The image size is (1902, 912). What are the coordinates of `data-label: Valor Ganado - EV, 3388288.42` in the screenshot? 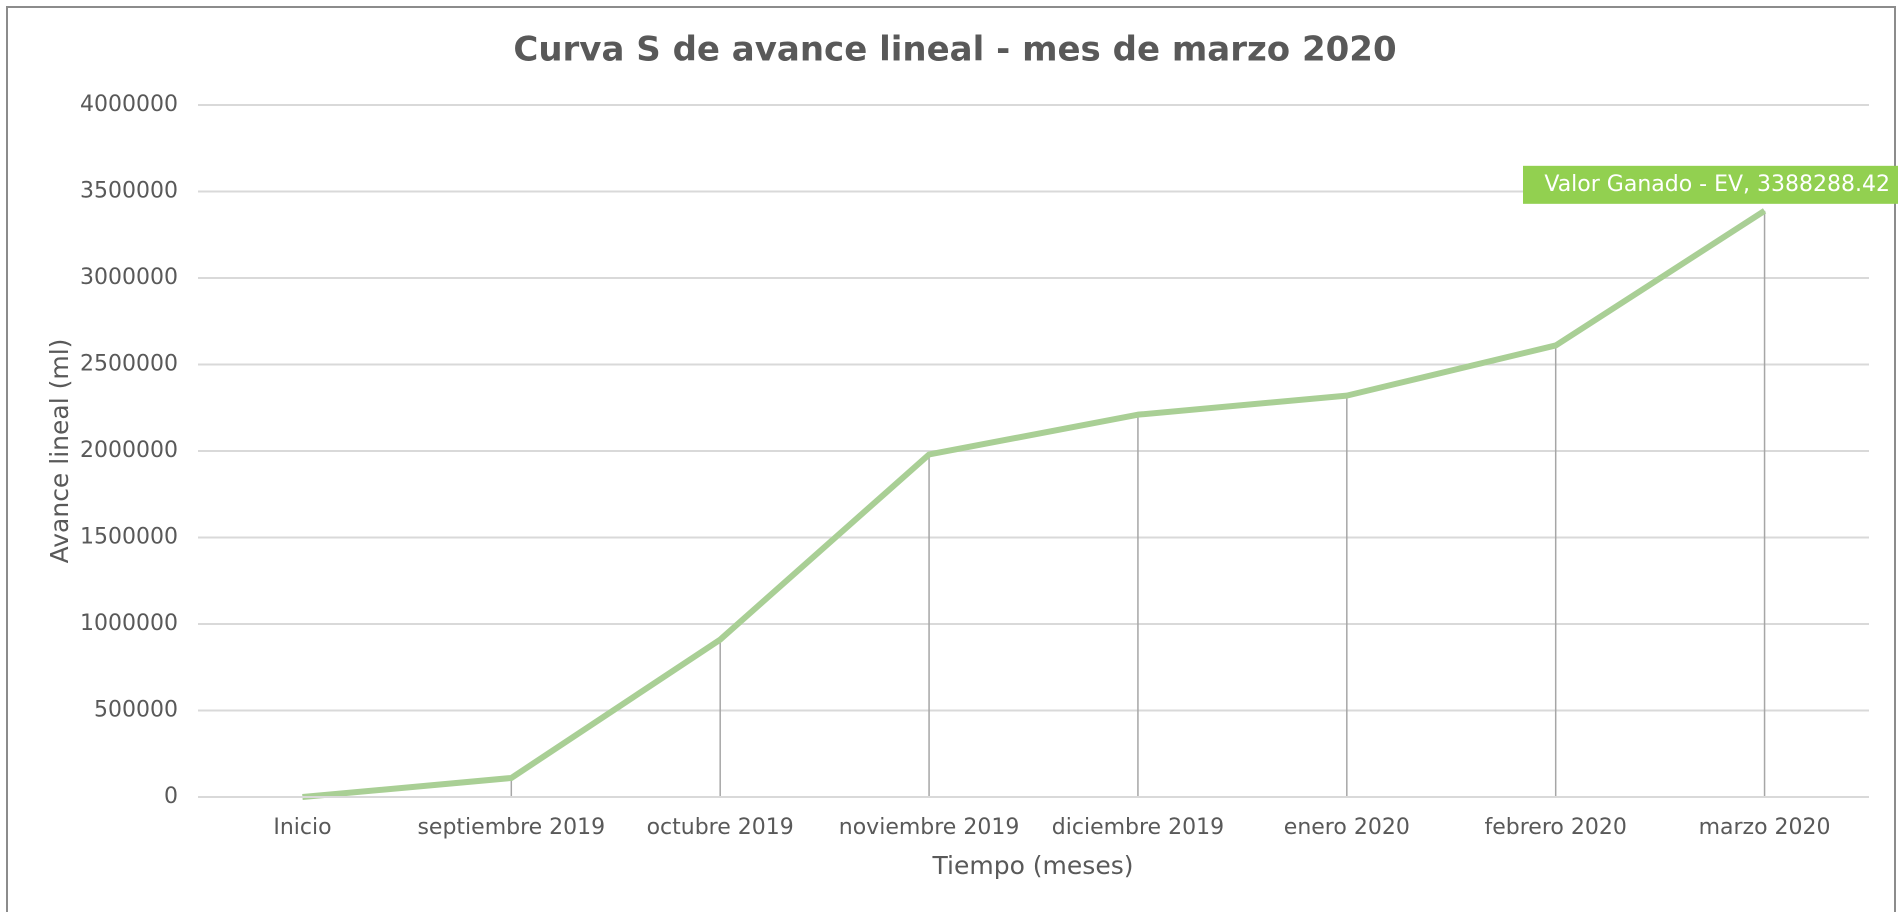 It's located at (1717, 184).